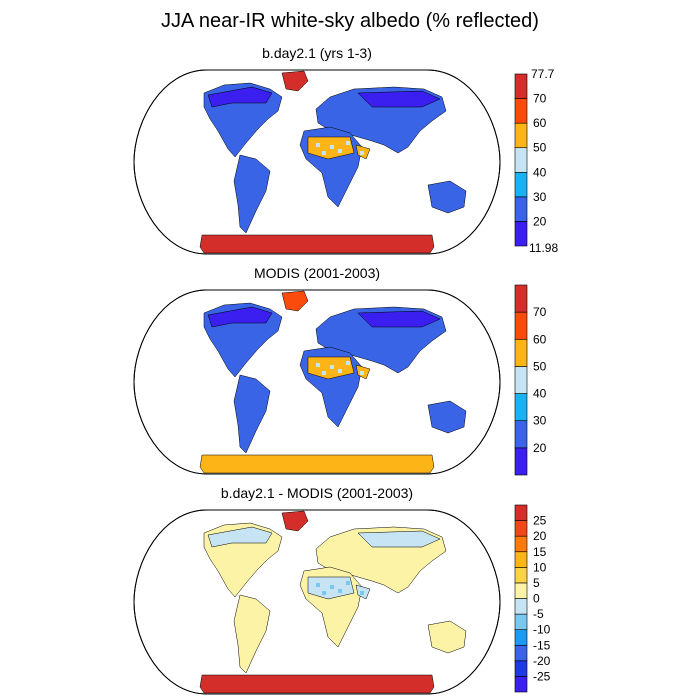  Describe the element at coordinates (540, 521) in the screenshot. I see `colorbar-tick-label: 25` at that location.